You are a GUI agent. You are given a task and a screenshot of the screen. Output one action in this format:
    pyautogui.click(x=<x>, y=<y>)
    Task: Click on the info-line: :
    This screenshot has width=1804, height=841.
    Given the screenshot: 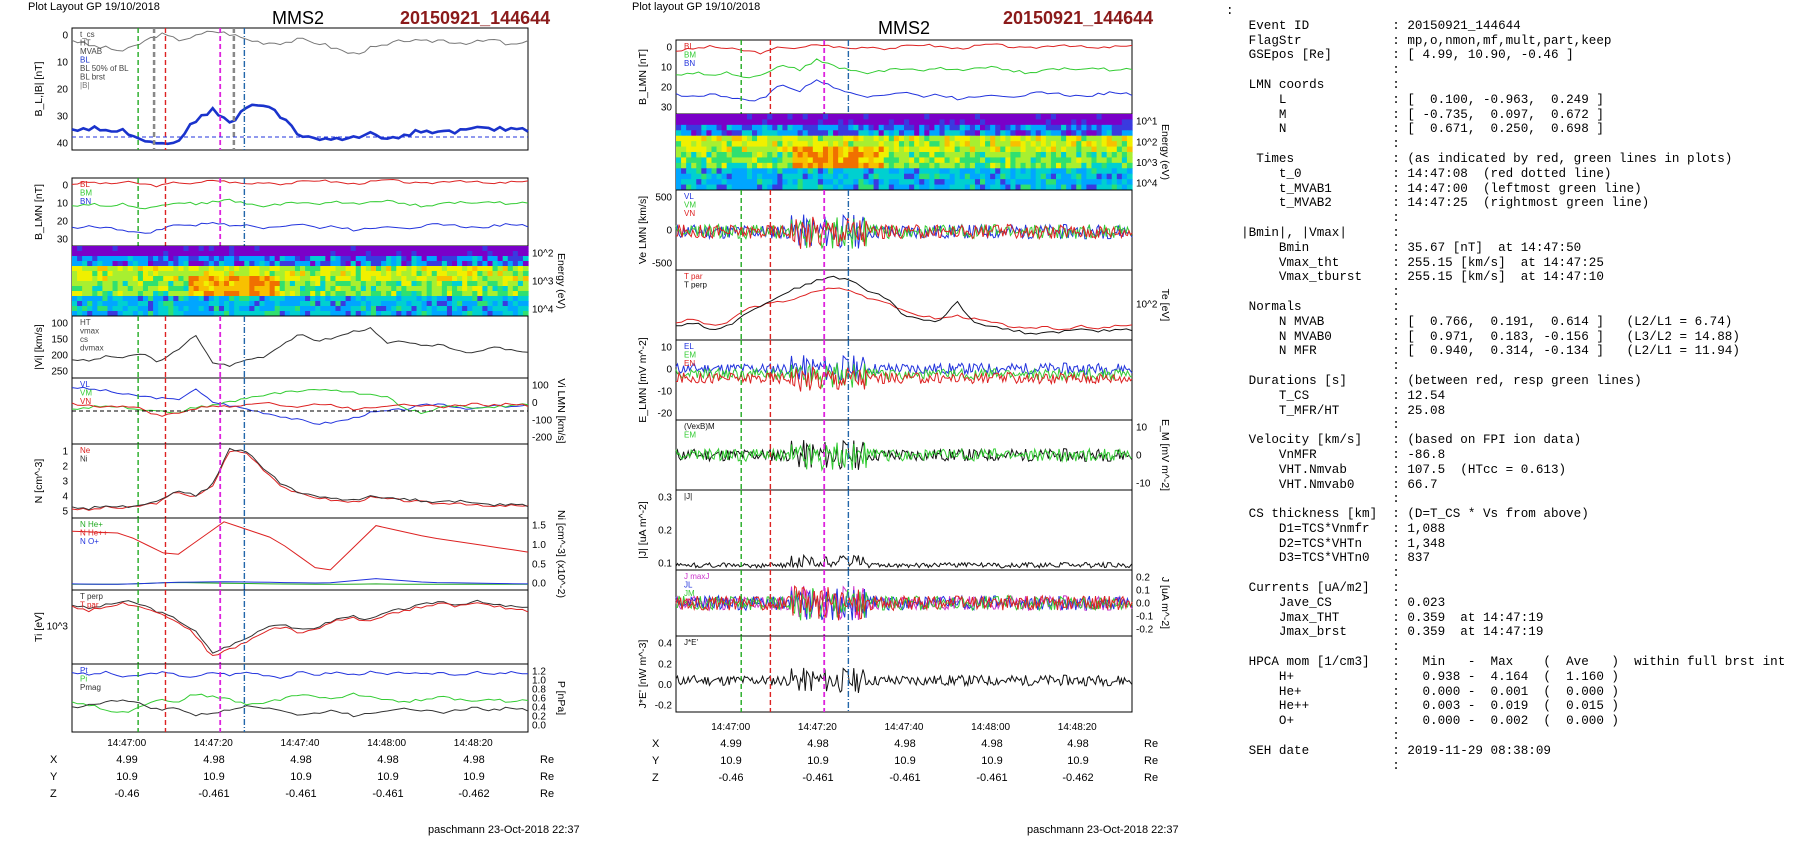 What is the action you would take?
    pyautogui.click(x=1313, y=573)
    